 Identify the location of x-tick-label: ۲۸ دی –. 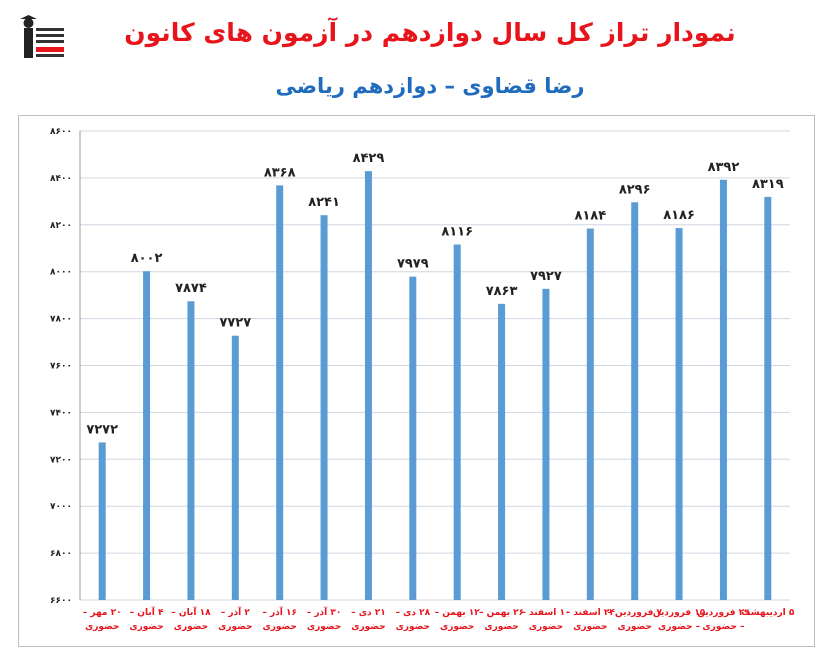
(412, 613).